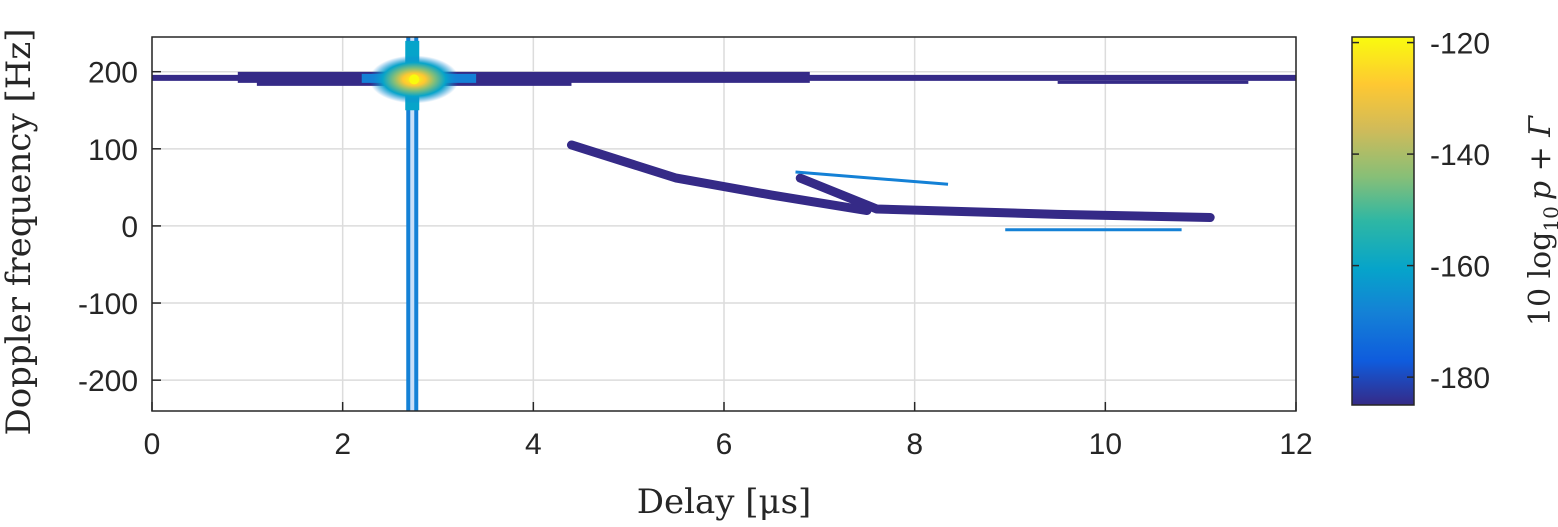 The image size is (1558, 527). Describe the element at coordinates (412, 224) in the screenshot. I see `vertical-ridge-center` at that location.